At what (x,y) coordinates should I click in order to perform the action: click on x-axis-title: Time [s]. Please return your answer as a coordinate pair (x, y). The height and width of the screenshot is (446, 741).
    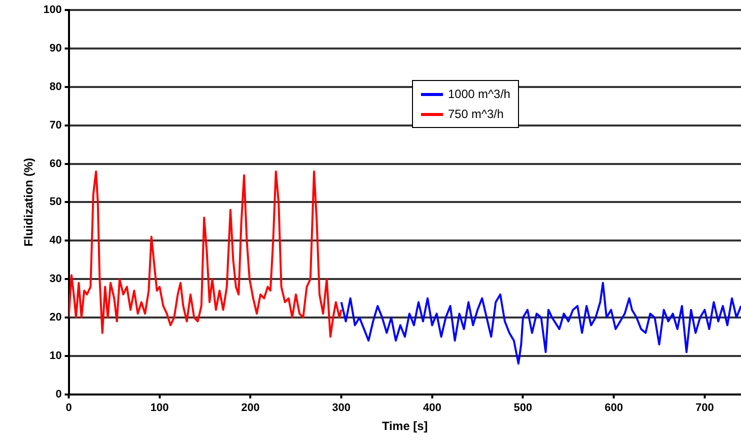
    Looking at the image, I should click on (405, 426).